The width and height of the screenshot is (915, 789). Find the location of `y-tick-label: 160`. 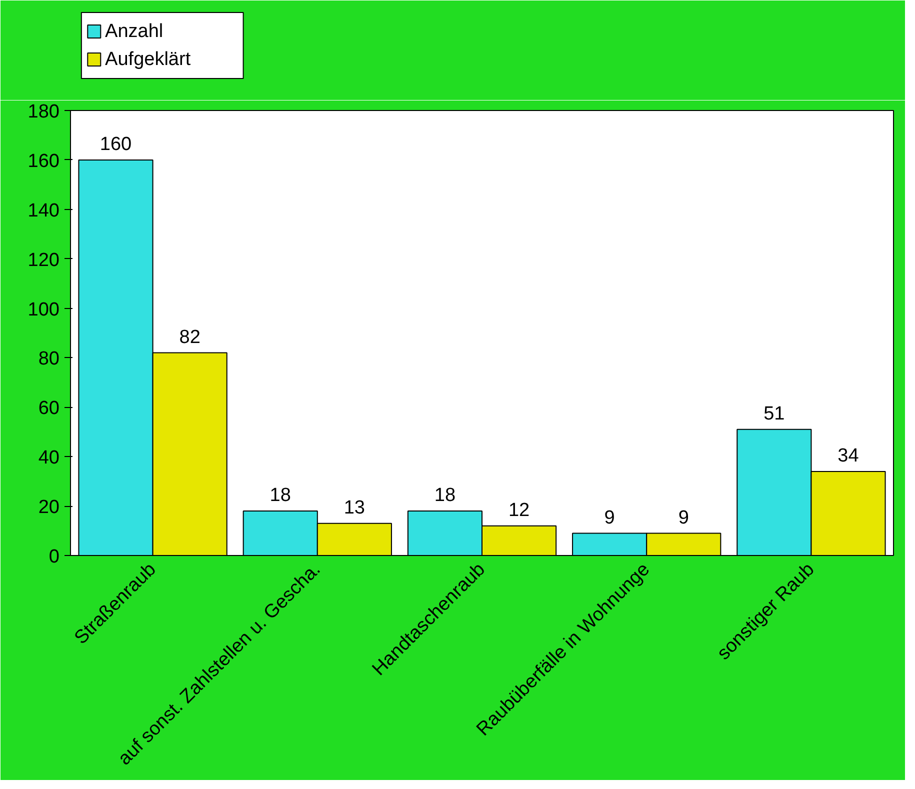

y-tick-label: 160 is located at coordinates (44, 161).